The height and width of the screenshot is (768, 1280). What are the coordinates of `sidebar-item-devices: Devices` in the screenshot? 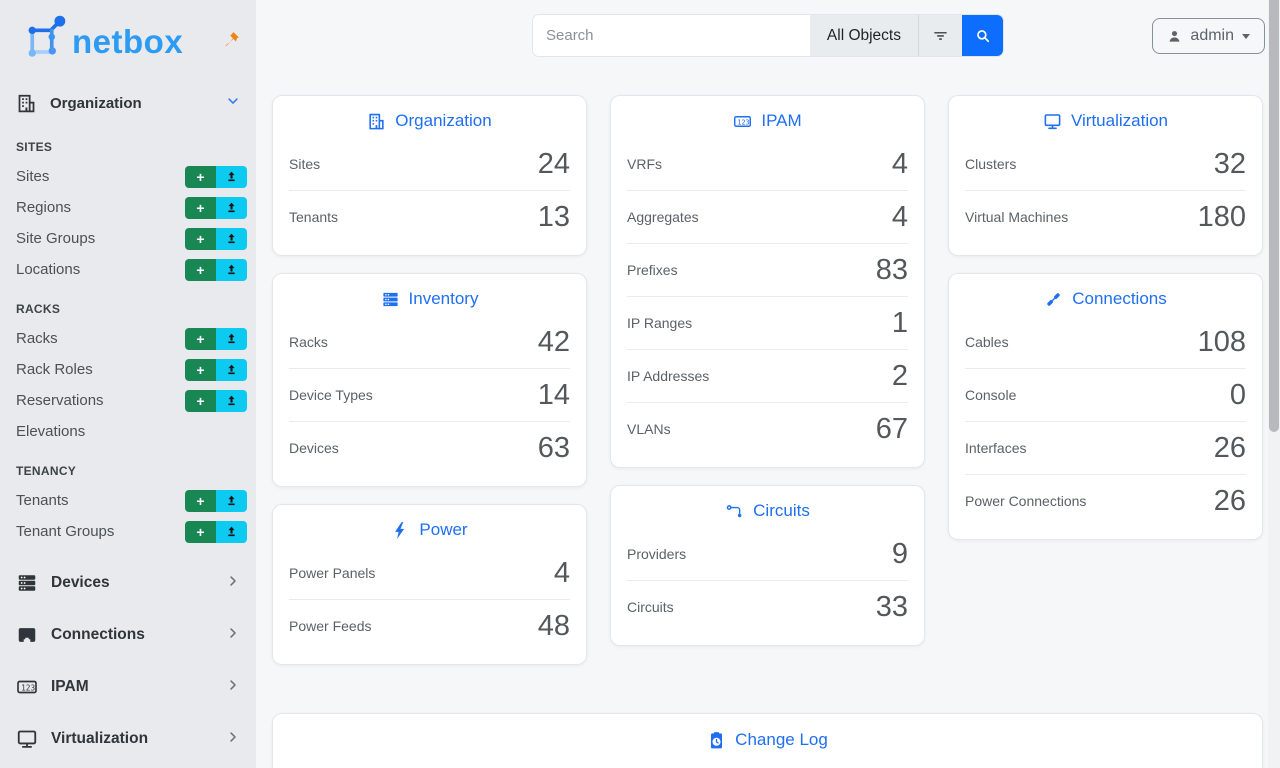 It's located at (128, 583).